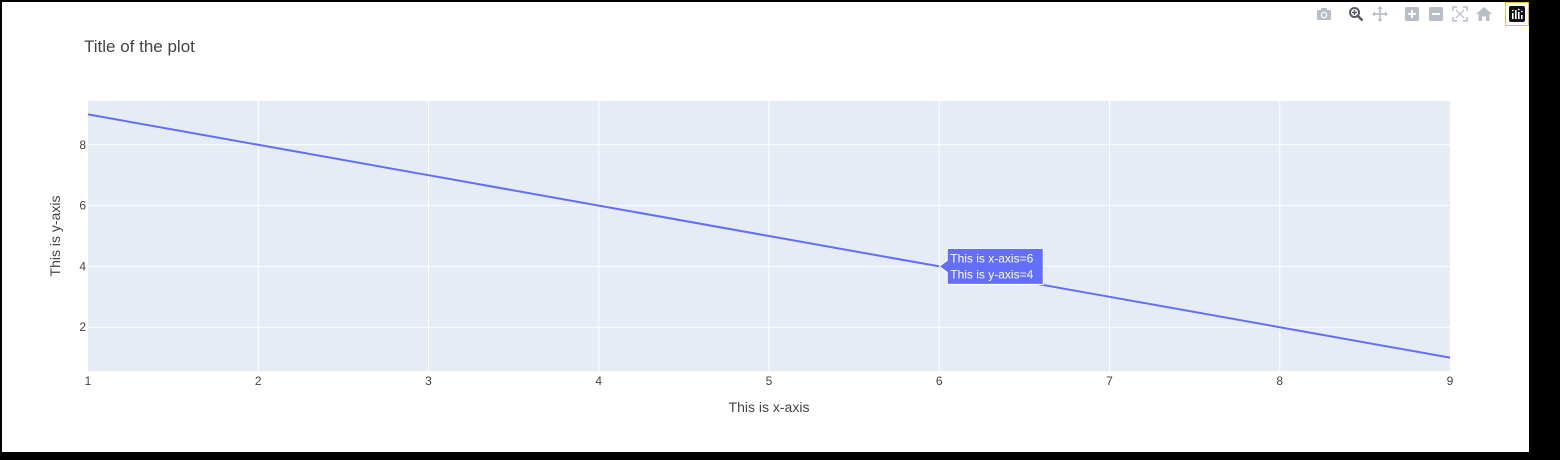 The width and height of the screenshot is (1560, 460). Describe the element at coordinates (769, 407) in the screenshot. I see `x-axis-title: This is x-axis` at that location.